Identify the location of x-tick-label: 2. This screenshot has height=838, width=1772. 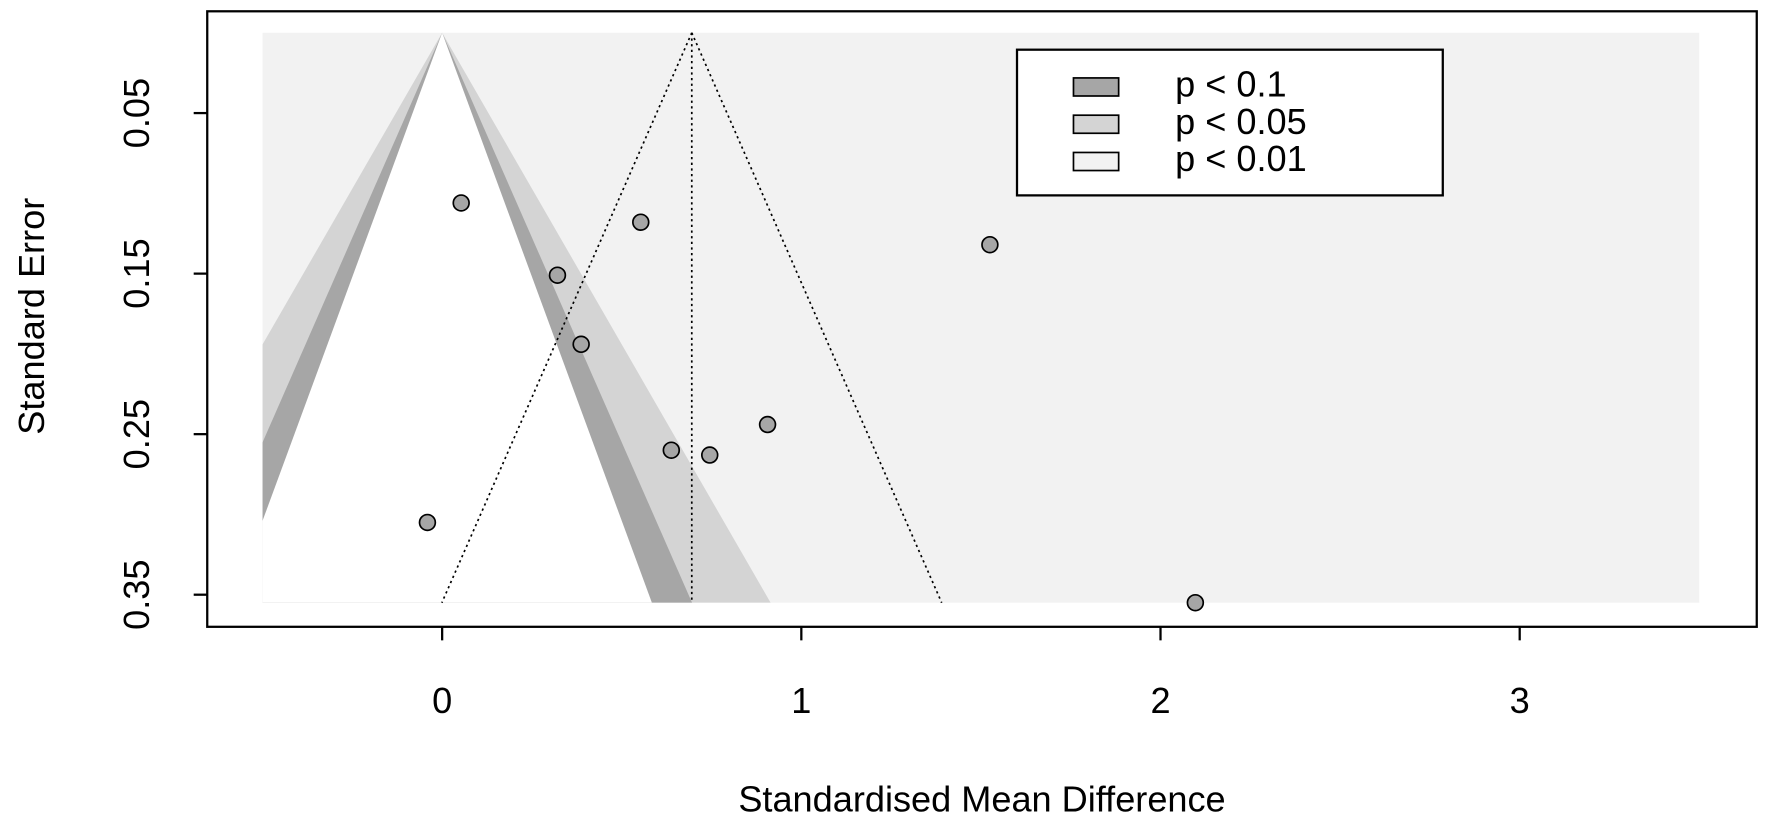
(1160, 700).